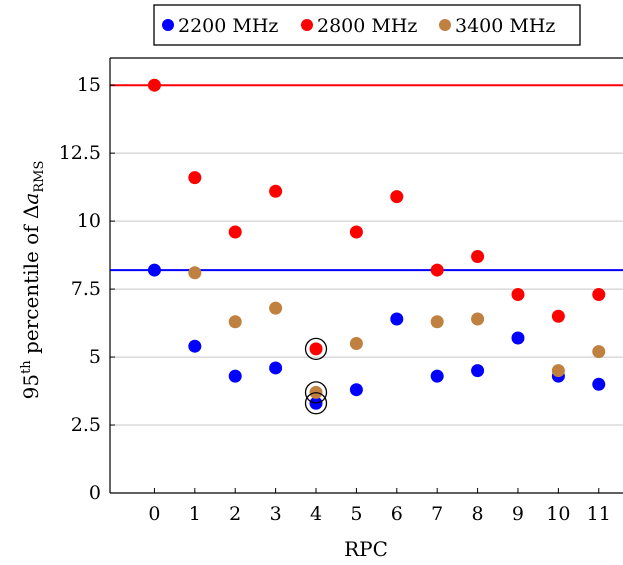 The image size is (623, 565). What do you see at coordinates (31, 283) in the screenshot?
I see `y-label-middle: percentile of Δ` at bounding box center [31, 283].